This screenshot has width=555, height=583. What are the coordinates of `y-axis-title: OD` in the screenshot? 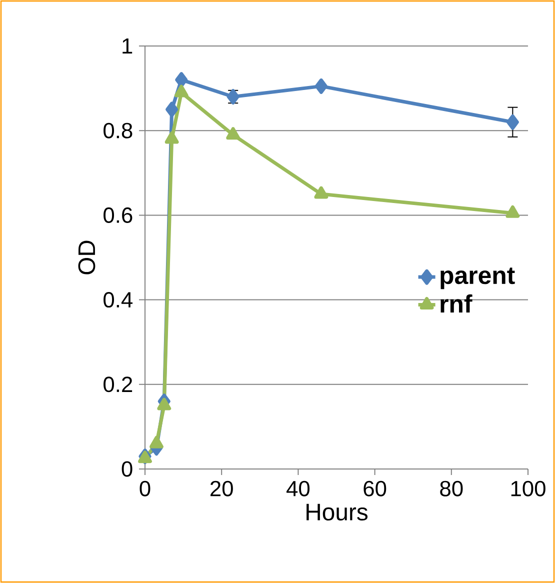 It's located at (87, 257).